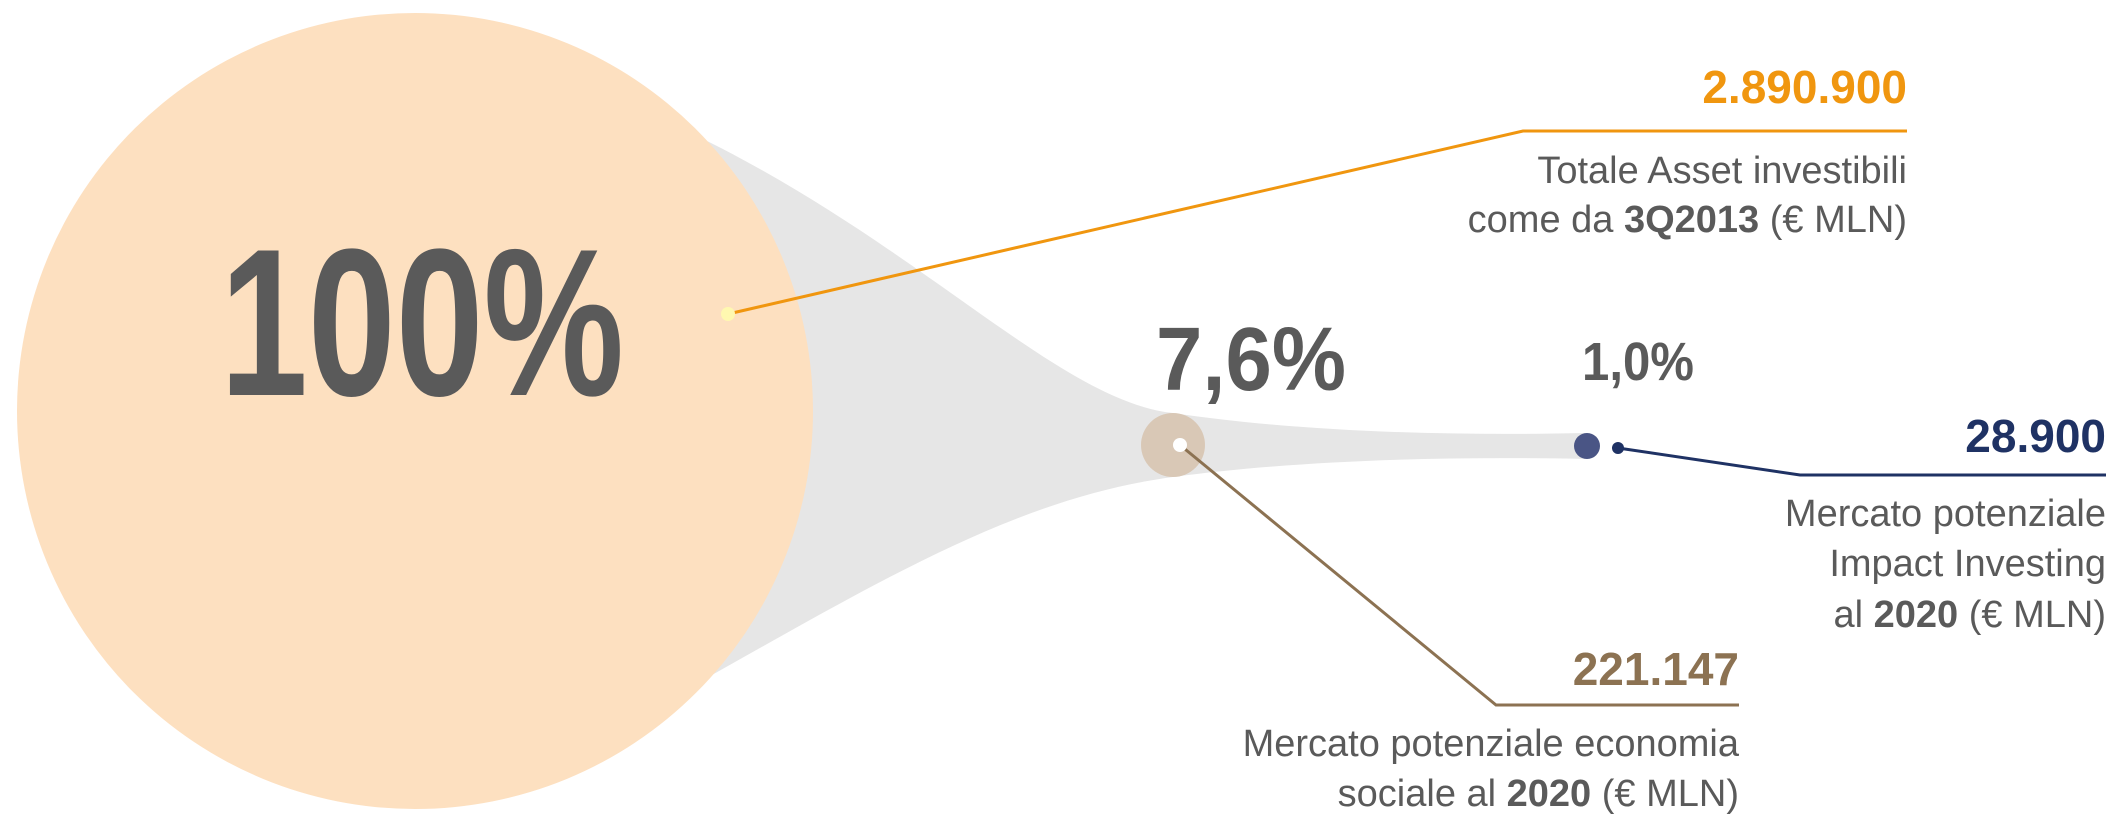 This screenshot has height=817, width=2114. I want to click on label-segment: Totale Asset investibili, so click(1722, 171).